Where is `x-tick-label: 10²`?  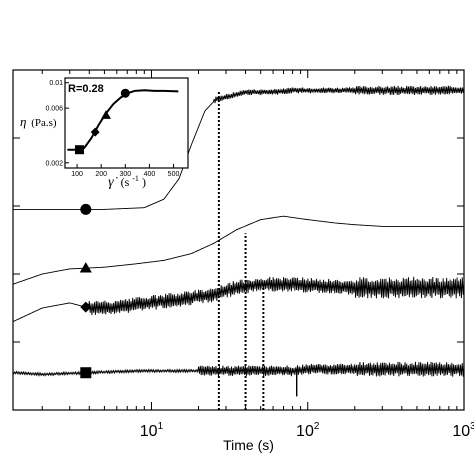
x-tick-label: 10² is located at coordinates (308, 430).